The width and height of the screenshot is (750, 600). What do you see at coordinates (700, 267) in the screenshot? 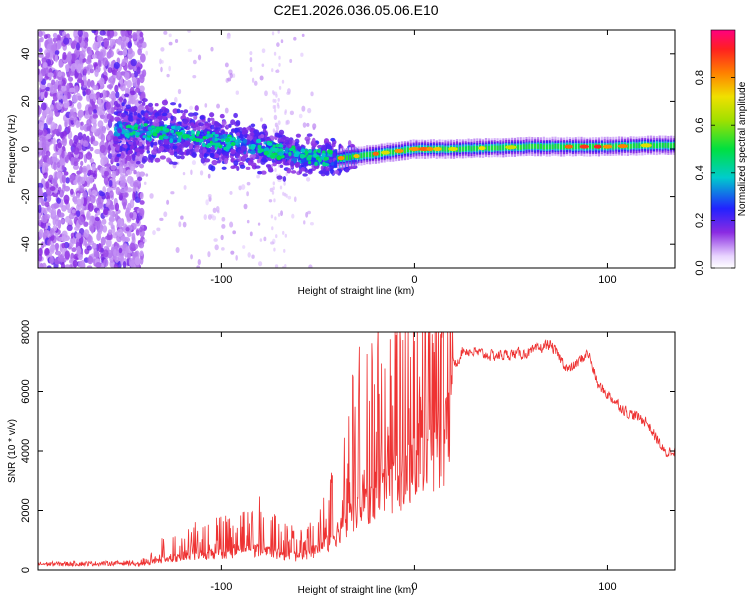
I see `colorbar-tick-label: 0.0` at bounding box center [700, 267].